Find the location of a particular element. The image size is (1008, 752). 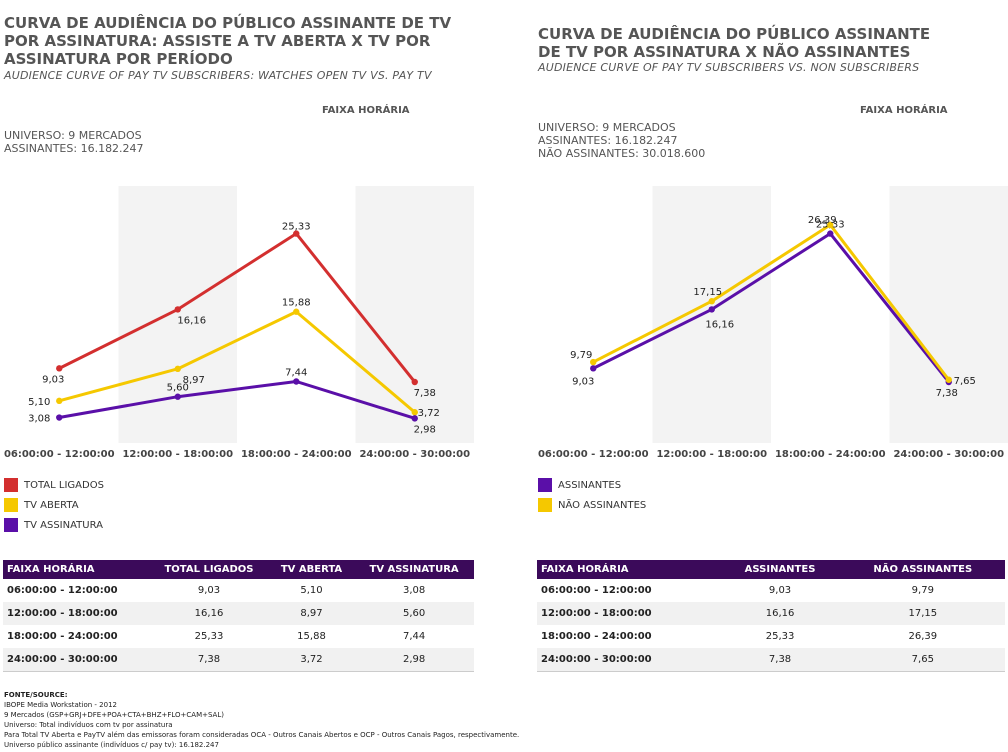

x-tick-label: 18:00:00 - 24:00:00 is located at coordinates (830, 454).